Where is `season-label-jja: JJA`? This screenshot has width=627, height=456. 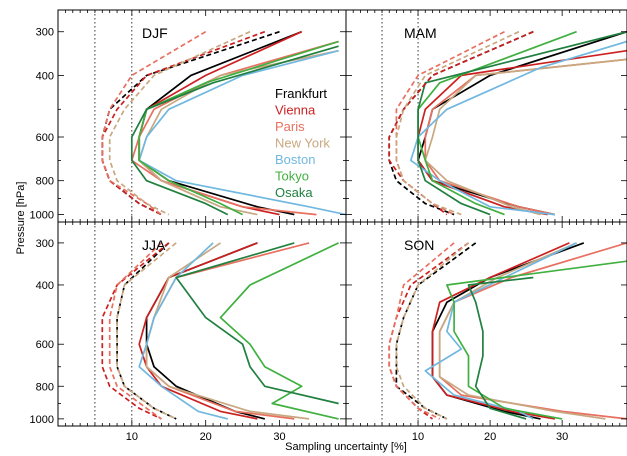
season-label-jja: JJA is located at coordinates (154, 245).